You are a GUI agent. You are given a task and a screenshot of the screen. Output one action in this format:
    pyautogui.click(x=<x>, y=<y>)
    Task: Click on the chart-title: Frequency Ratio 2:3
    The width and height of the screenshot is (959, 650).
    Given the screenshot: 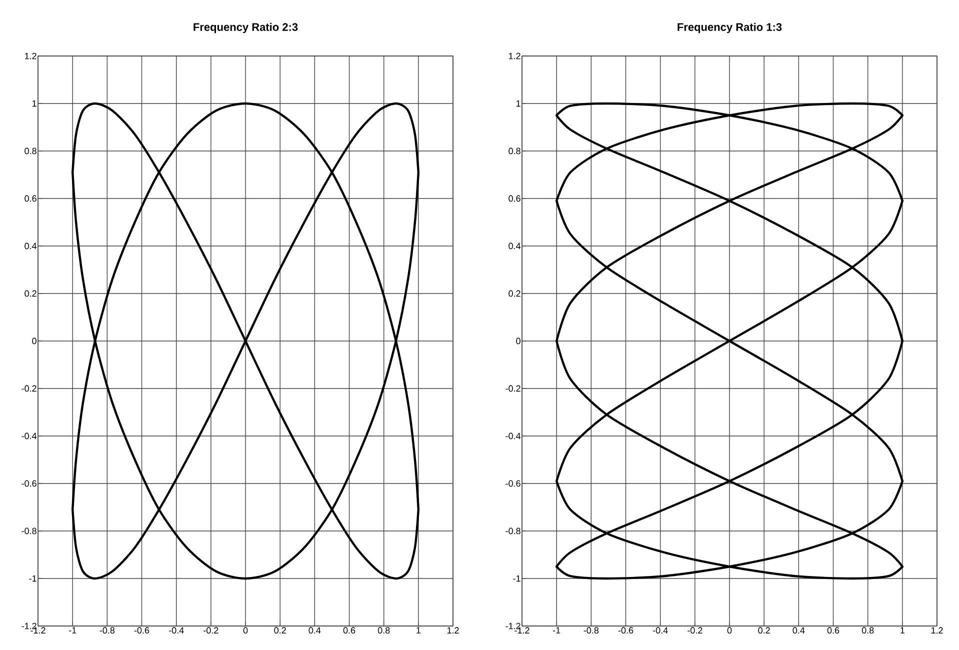 What is the action you would take?
    pyautogui.click(x=246, y=28)
    